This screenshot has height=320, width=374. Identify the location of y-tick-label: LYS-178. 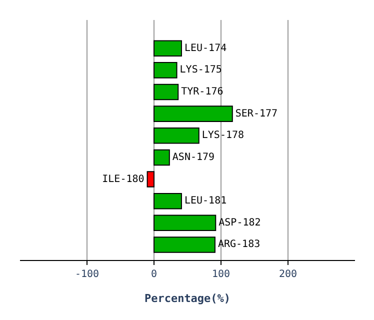
(223, 136).